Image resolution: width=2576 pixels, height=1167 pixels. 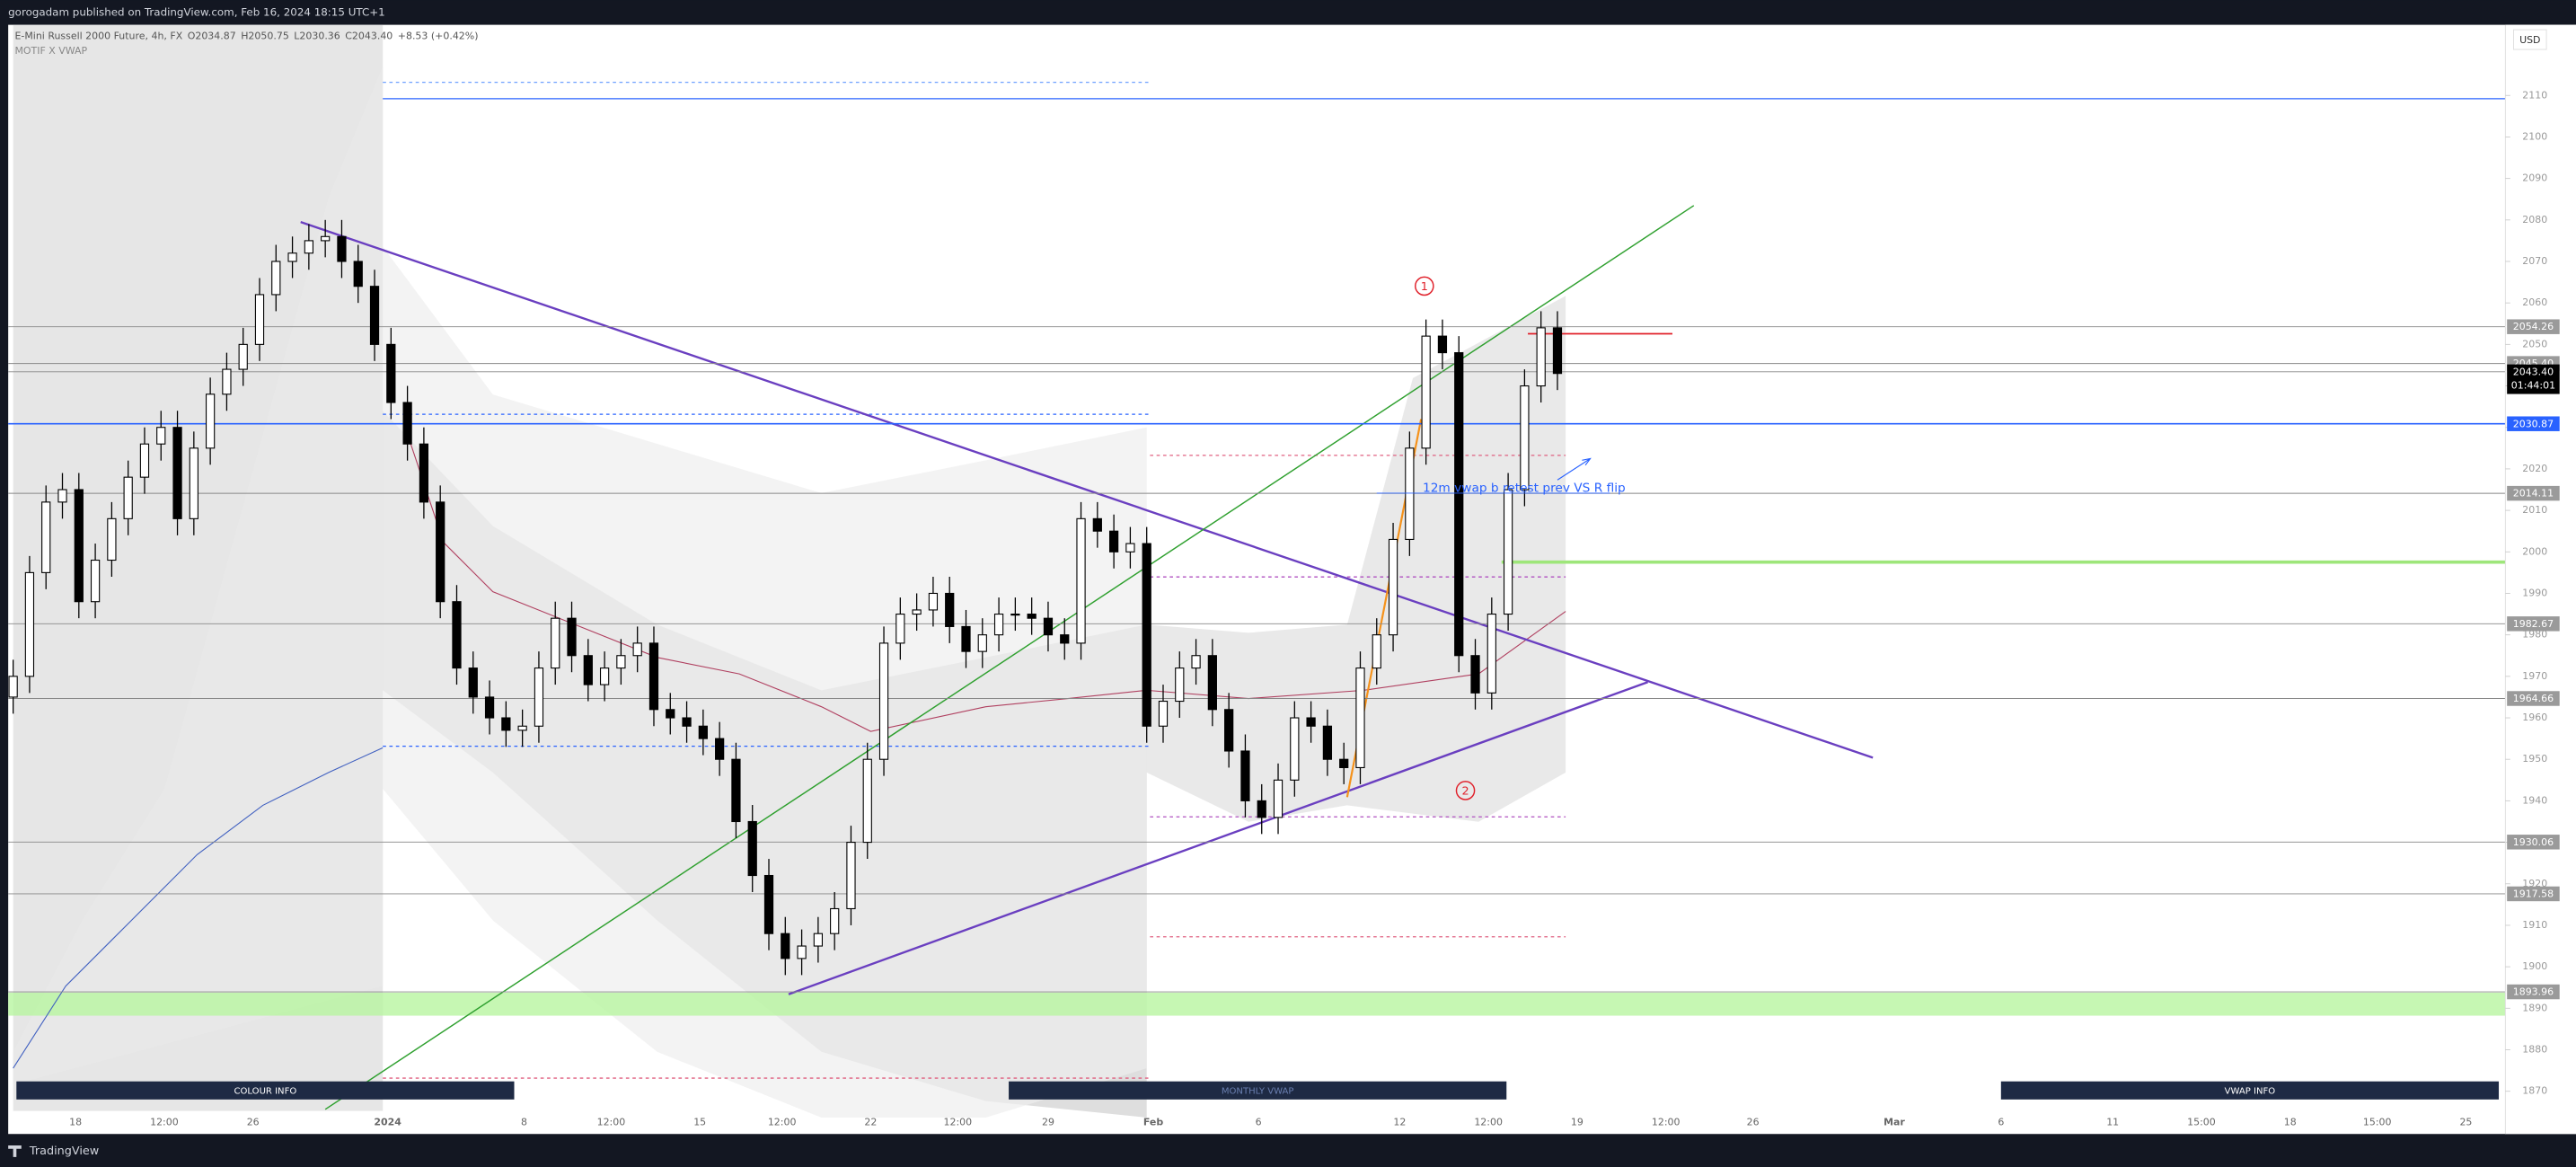 What do you see at coordinates (2534, 800) in the screenshot?
I see `price-tick-label: 1940` at bounding box center [2534, 800].